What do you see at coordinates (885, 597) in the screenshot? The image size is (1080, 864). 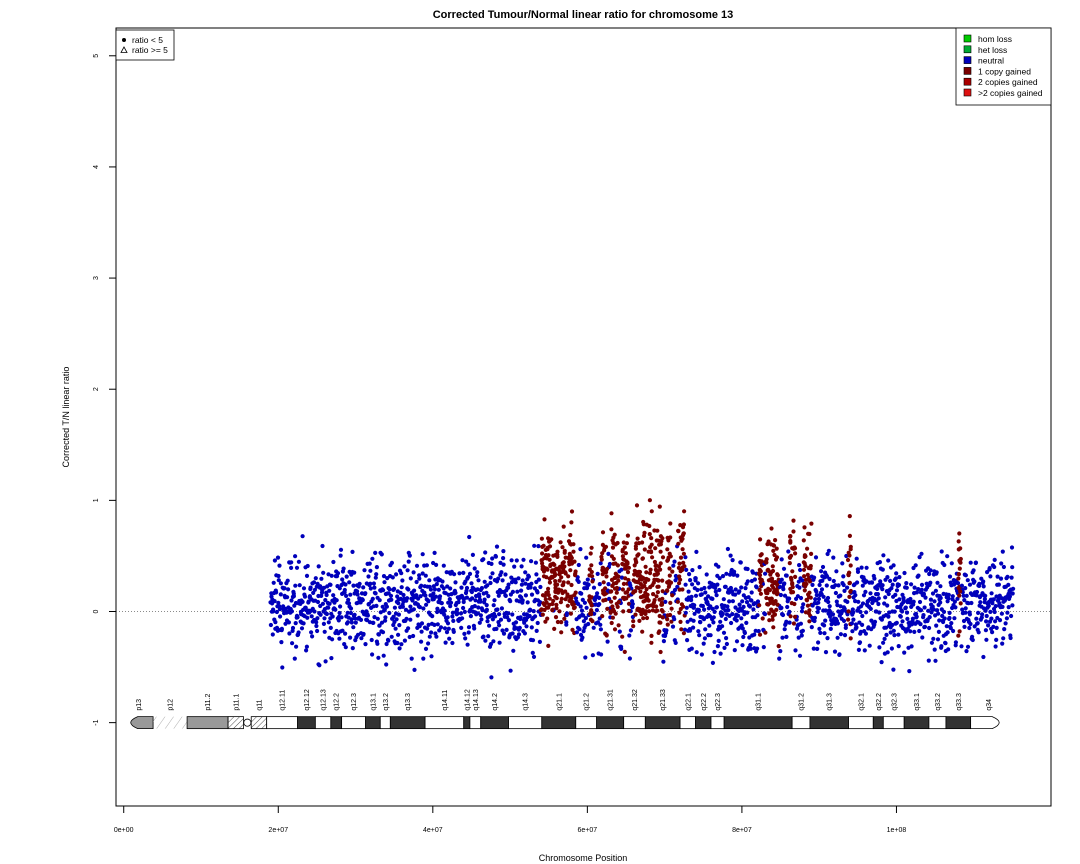 I see `data-point-1986` at bounding box center [885, 597].